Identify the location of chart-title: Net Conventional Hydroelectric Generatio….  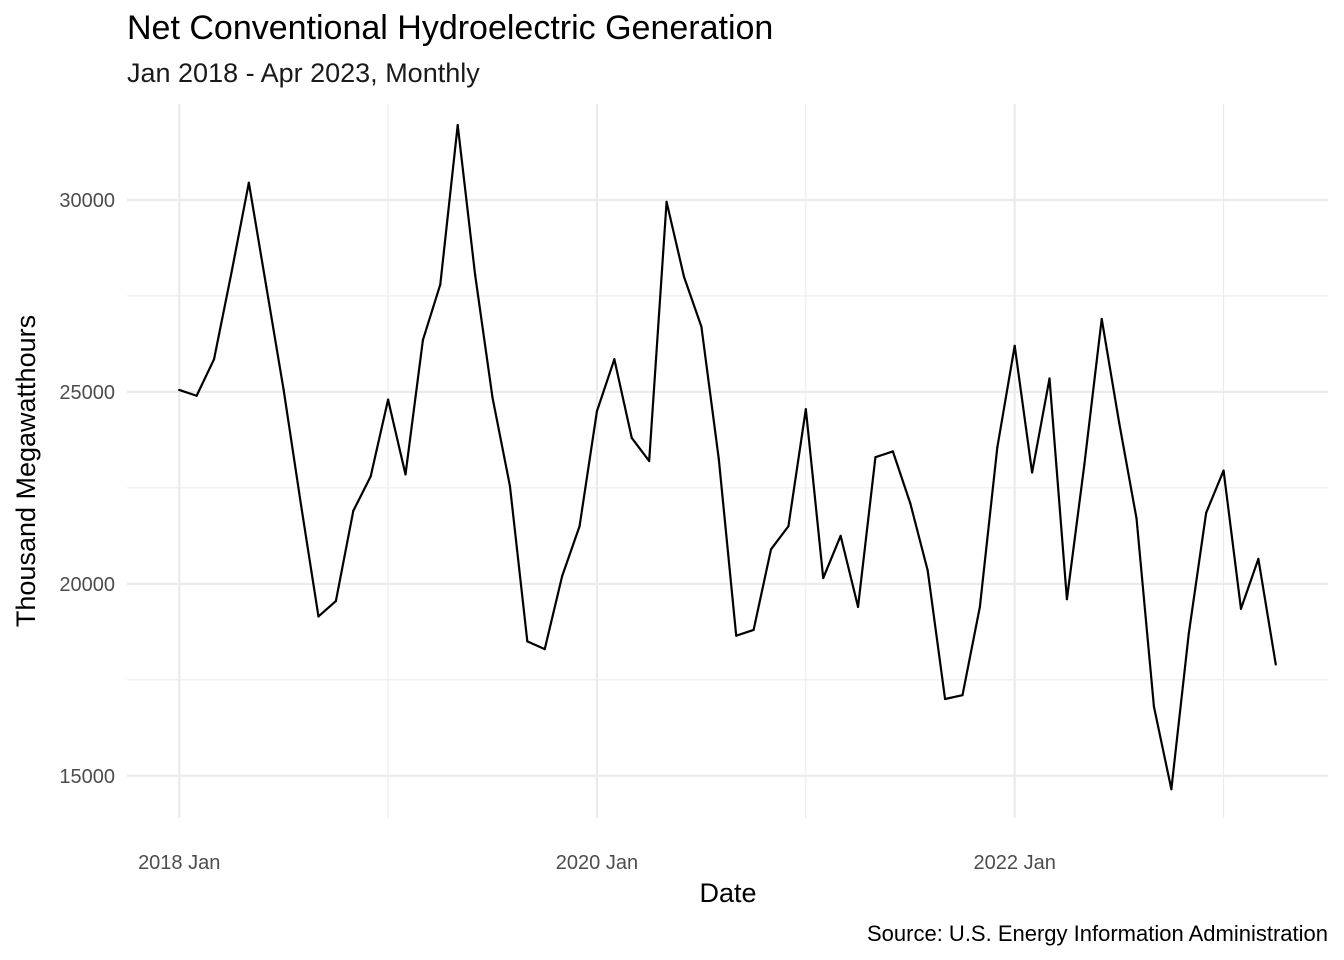
(450, 28).